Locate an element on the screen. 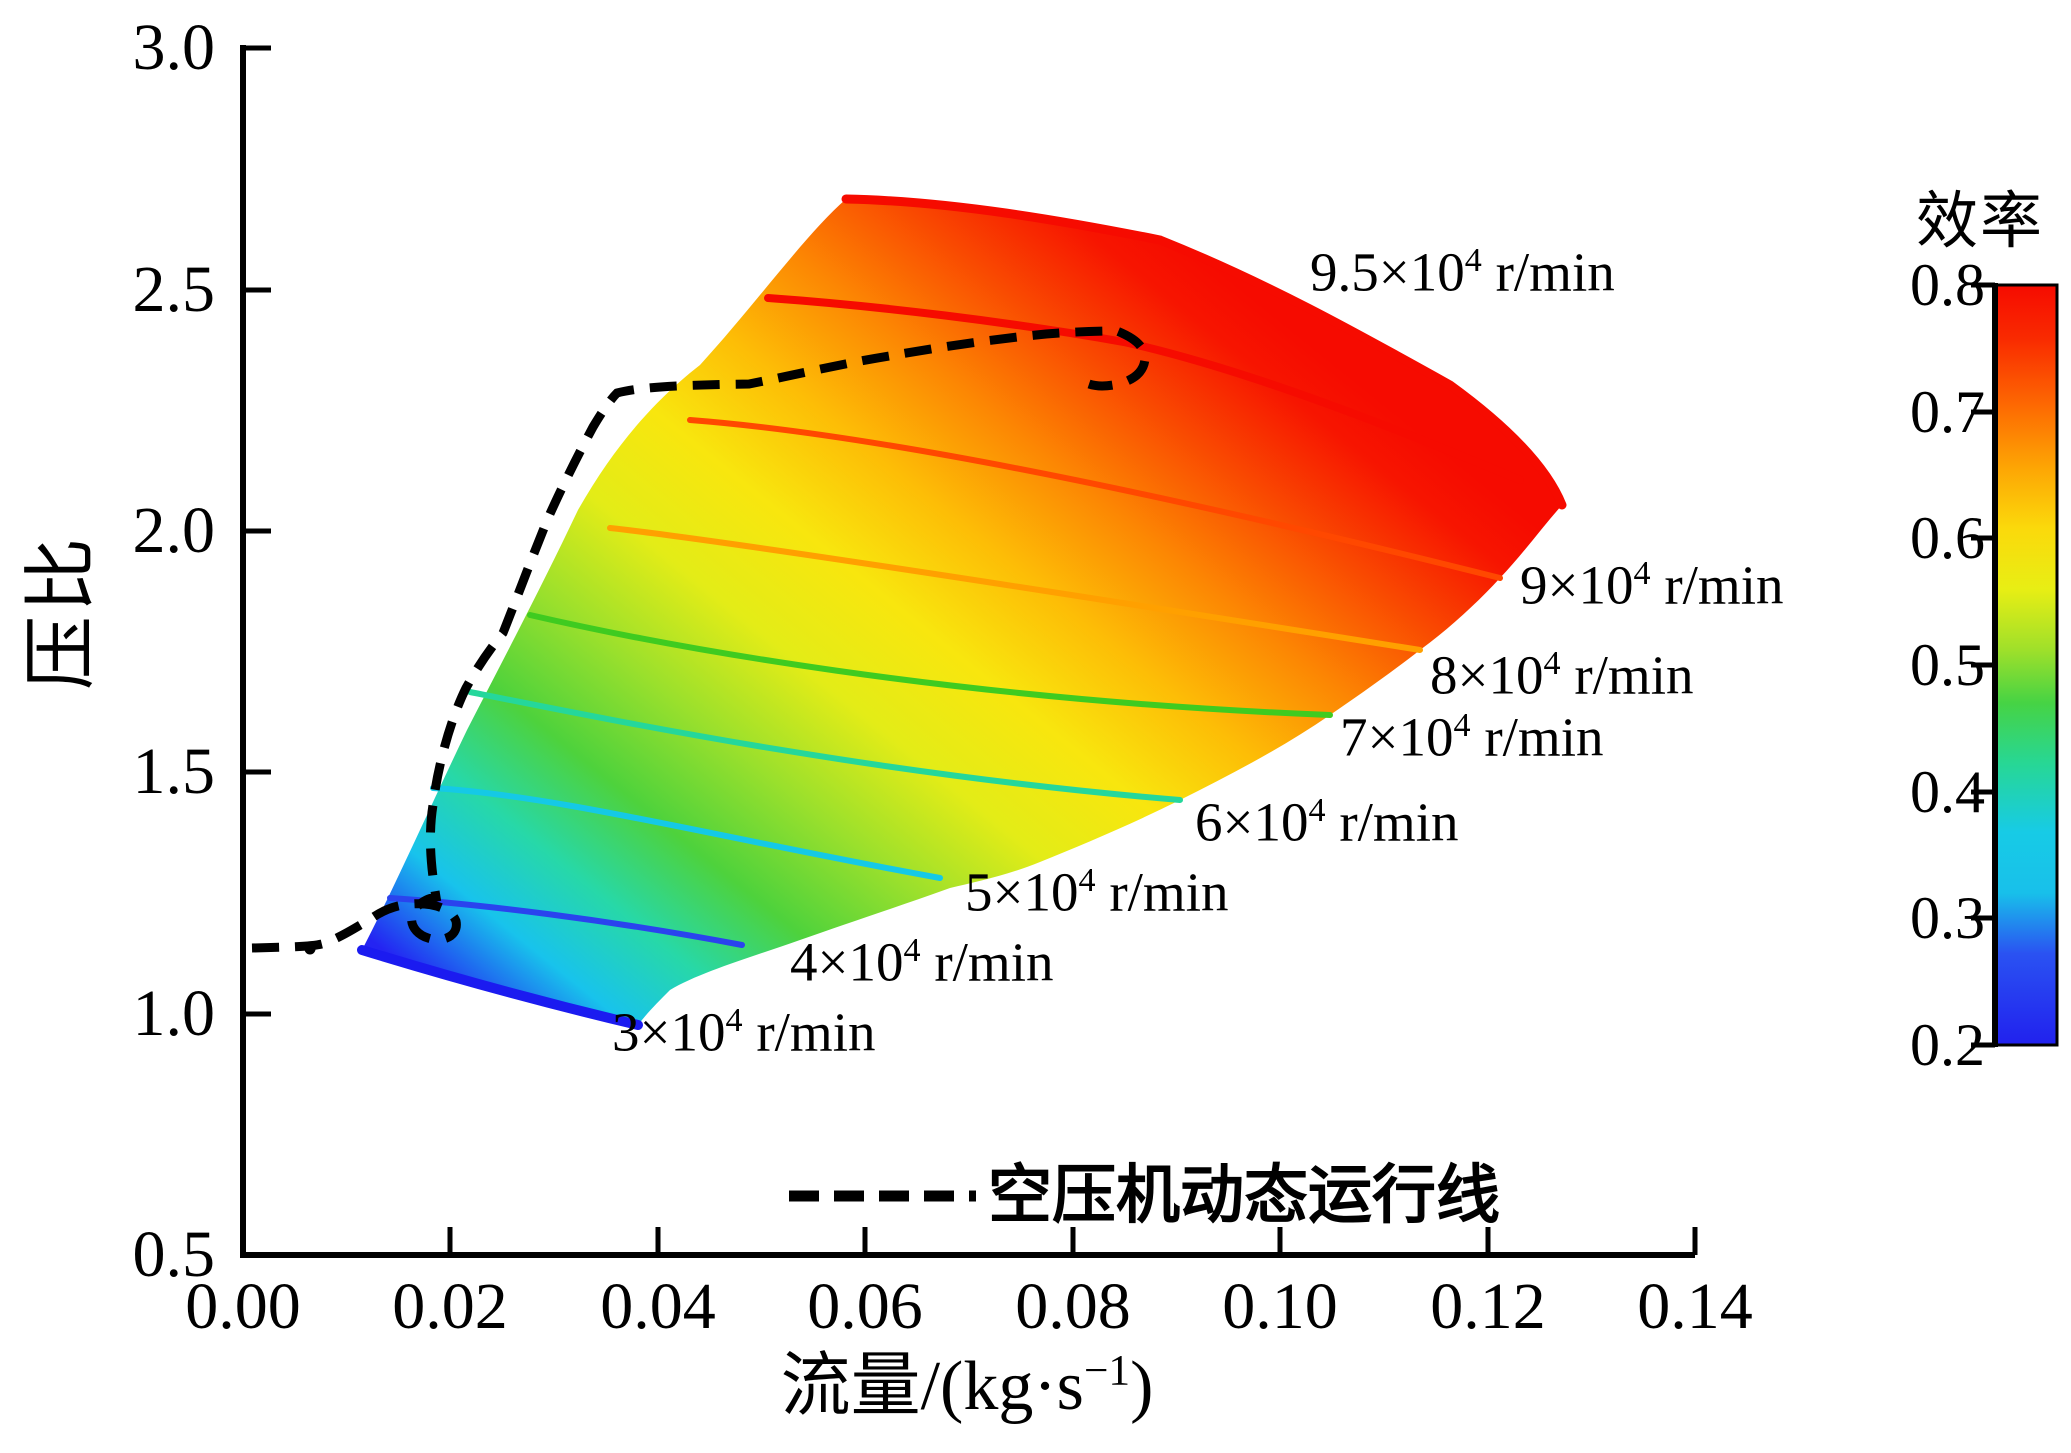  colorbar-tick-0.2: 0.2 is located at coordinates (1947, 1045).